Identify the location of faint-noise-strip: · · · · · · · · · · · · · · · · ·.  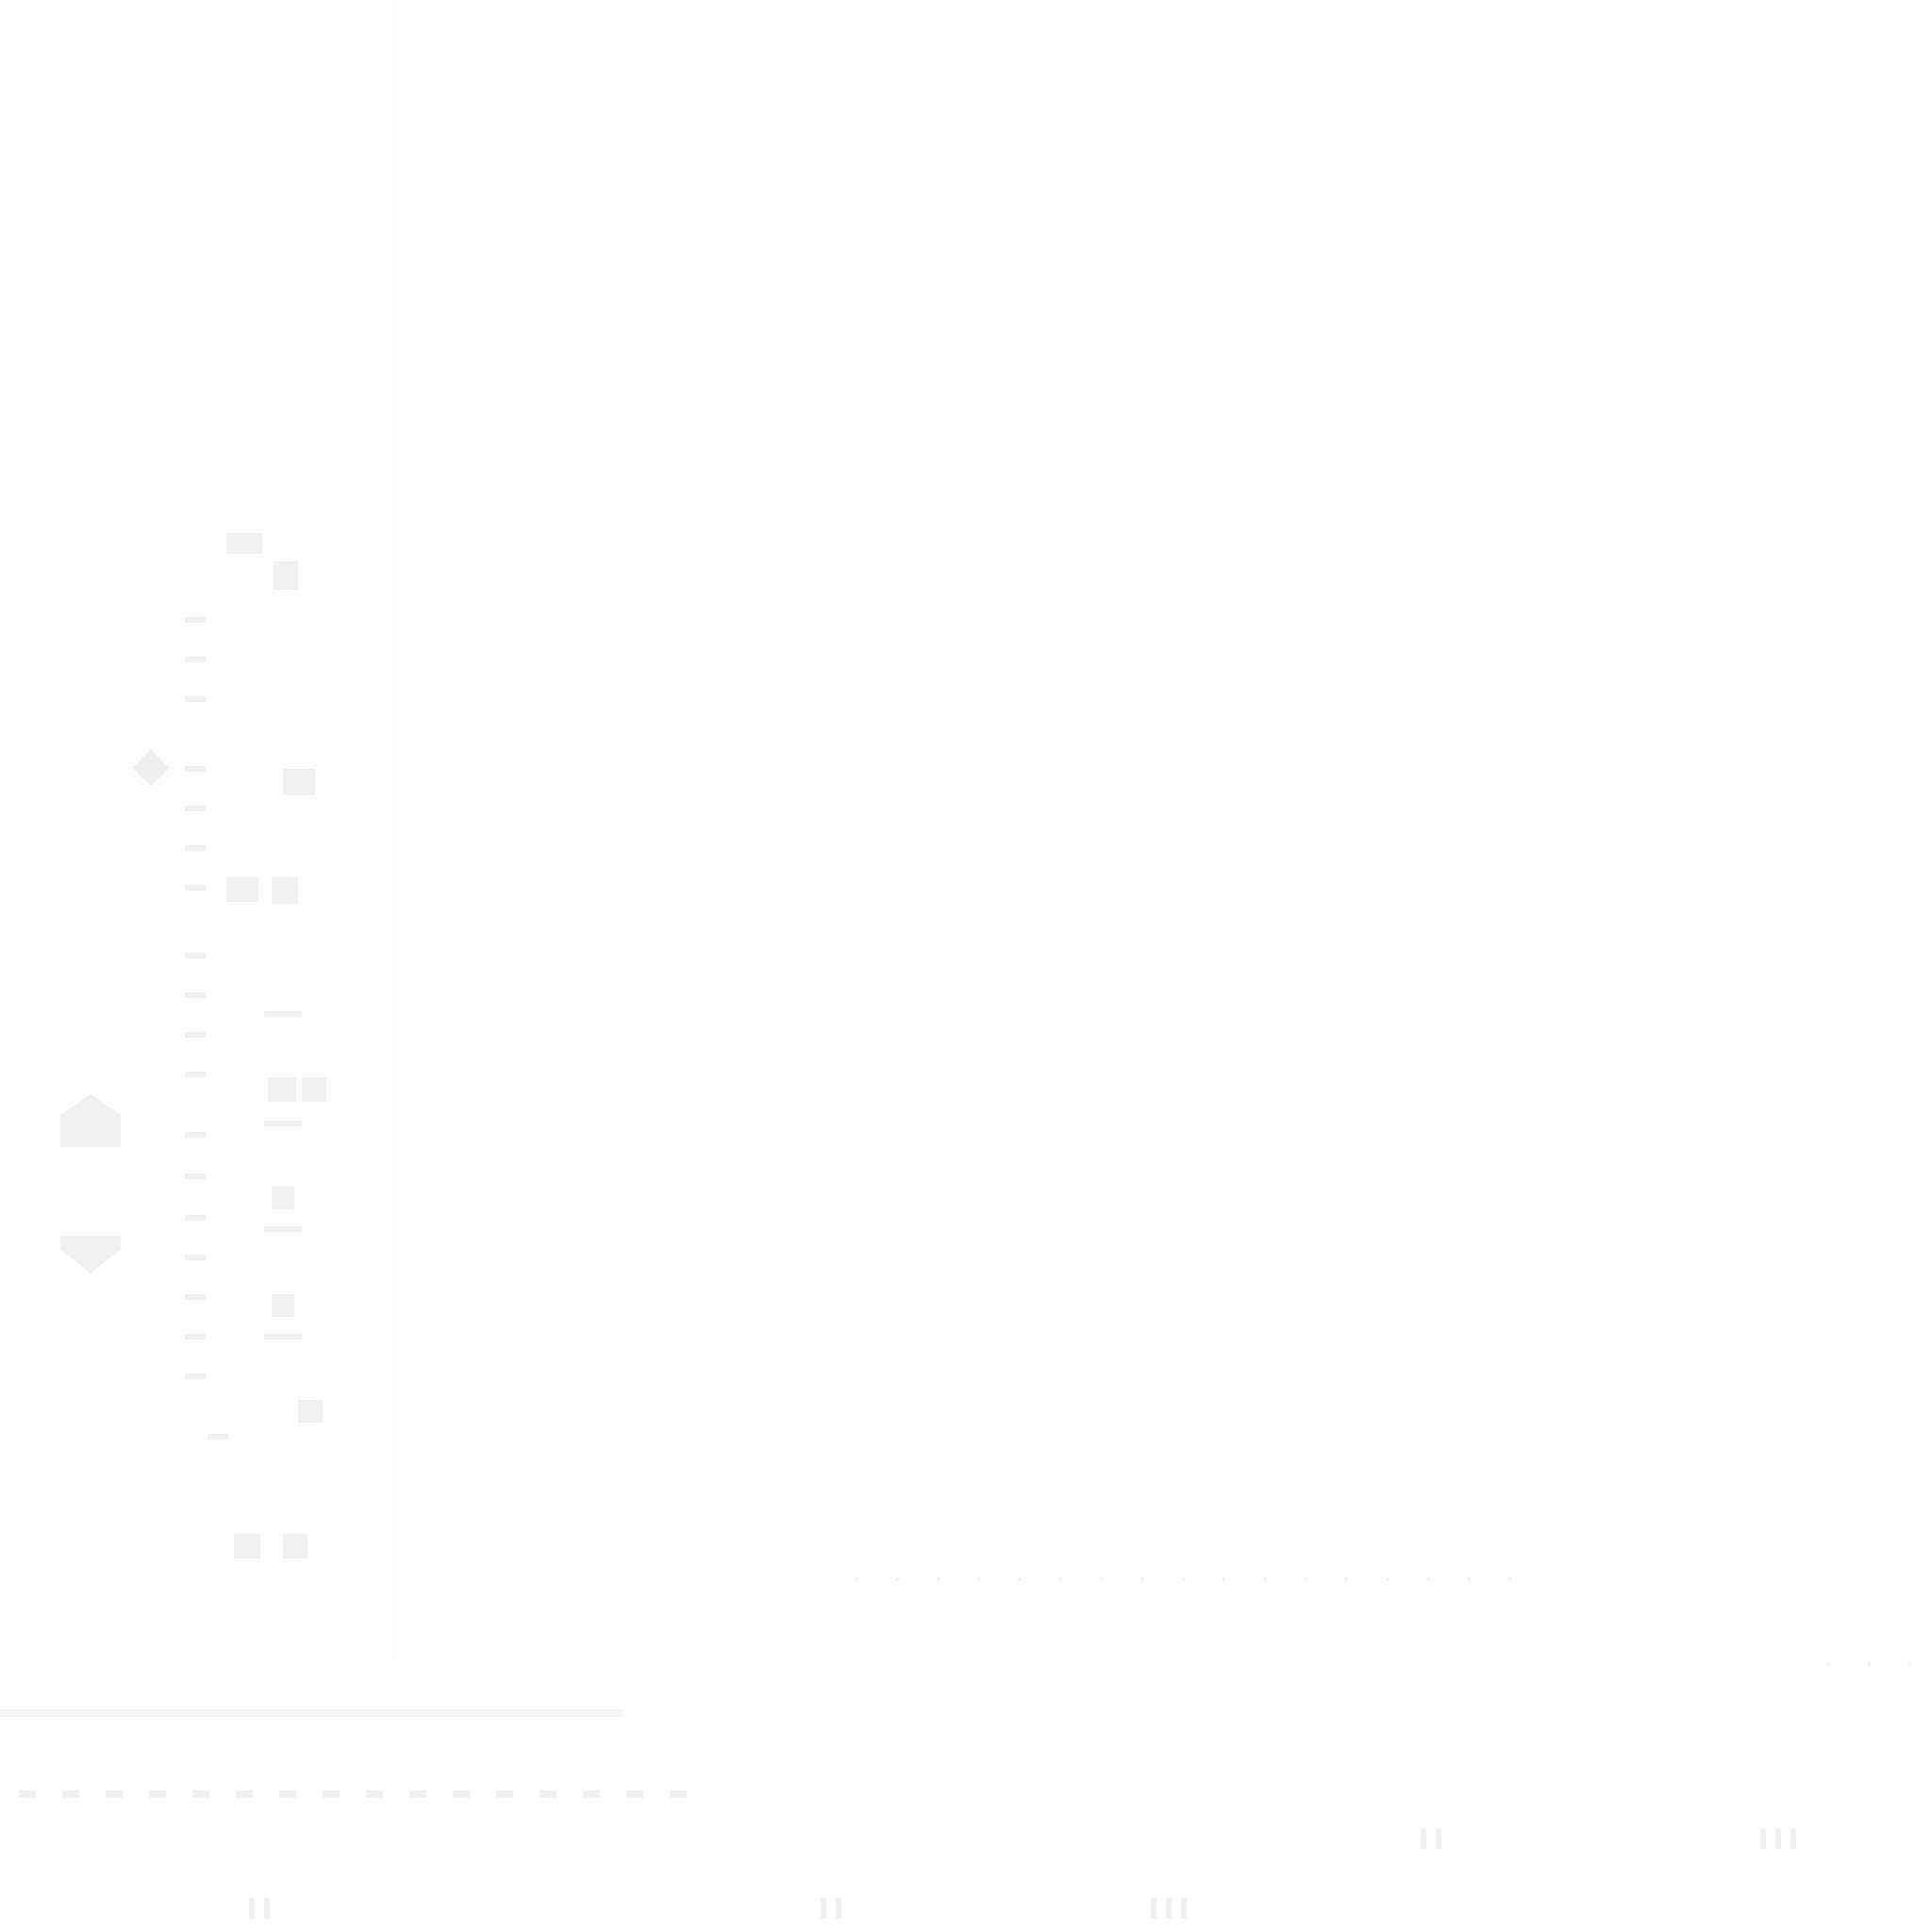
(1187, 1580).